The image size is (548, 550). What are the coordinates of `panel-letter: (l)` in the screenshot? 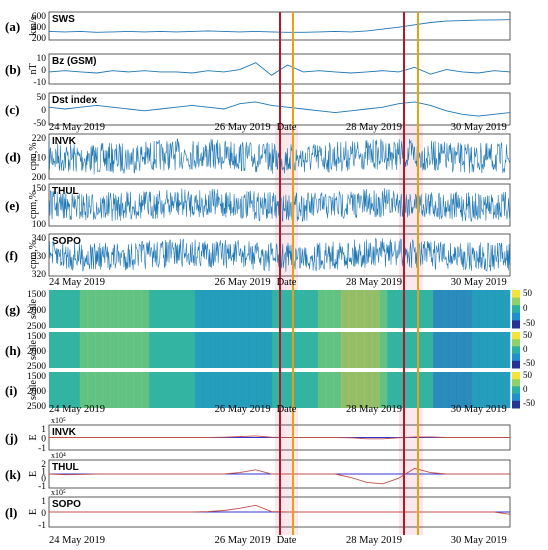 It's located at (11, 512).